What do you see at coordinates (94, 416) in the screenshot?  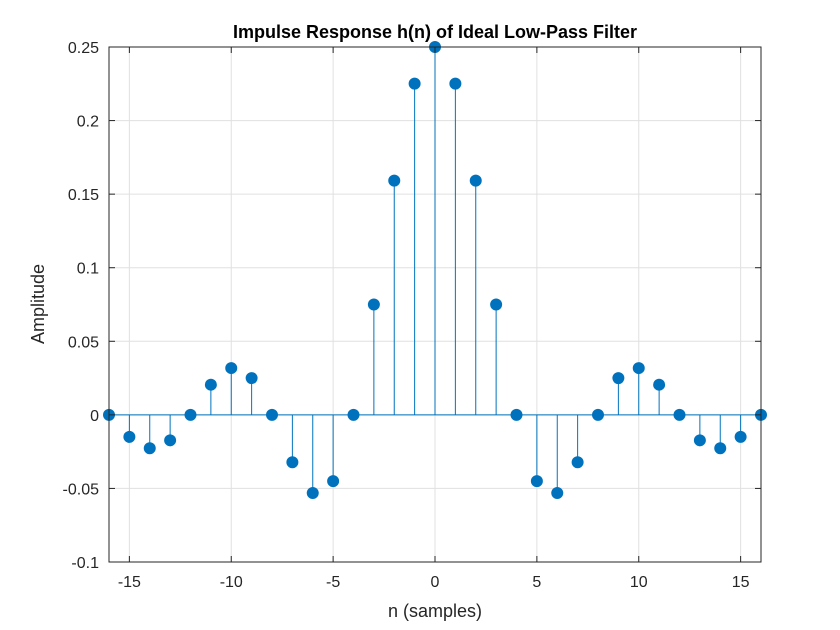 I see `y-tick-label: 0` at bounding box center [94, 416].